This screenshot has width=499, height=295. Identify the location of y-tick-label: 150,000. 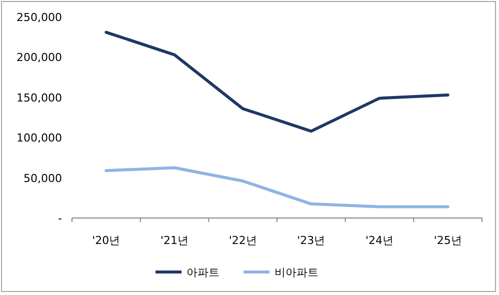
(39, 97).